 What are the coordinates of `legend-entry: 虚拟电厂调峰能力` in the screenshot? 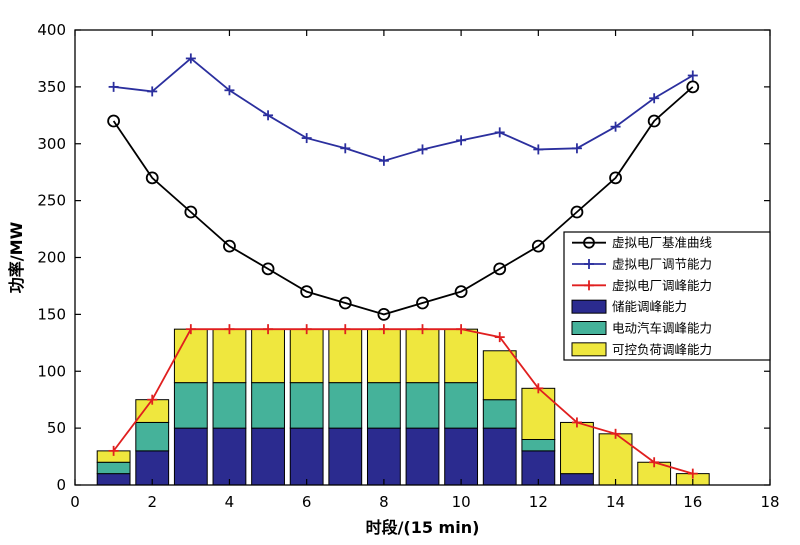 It's located at (642, 285).